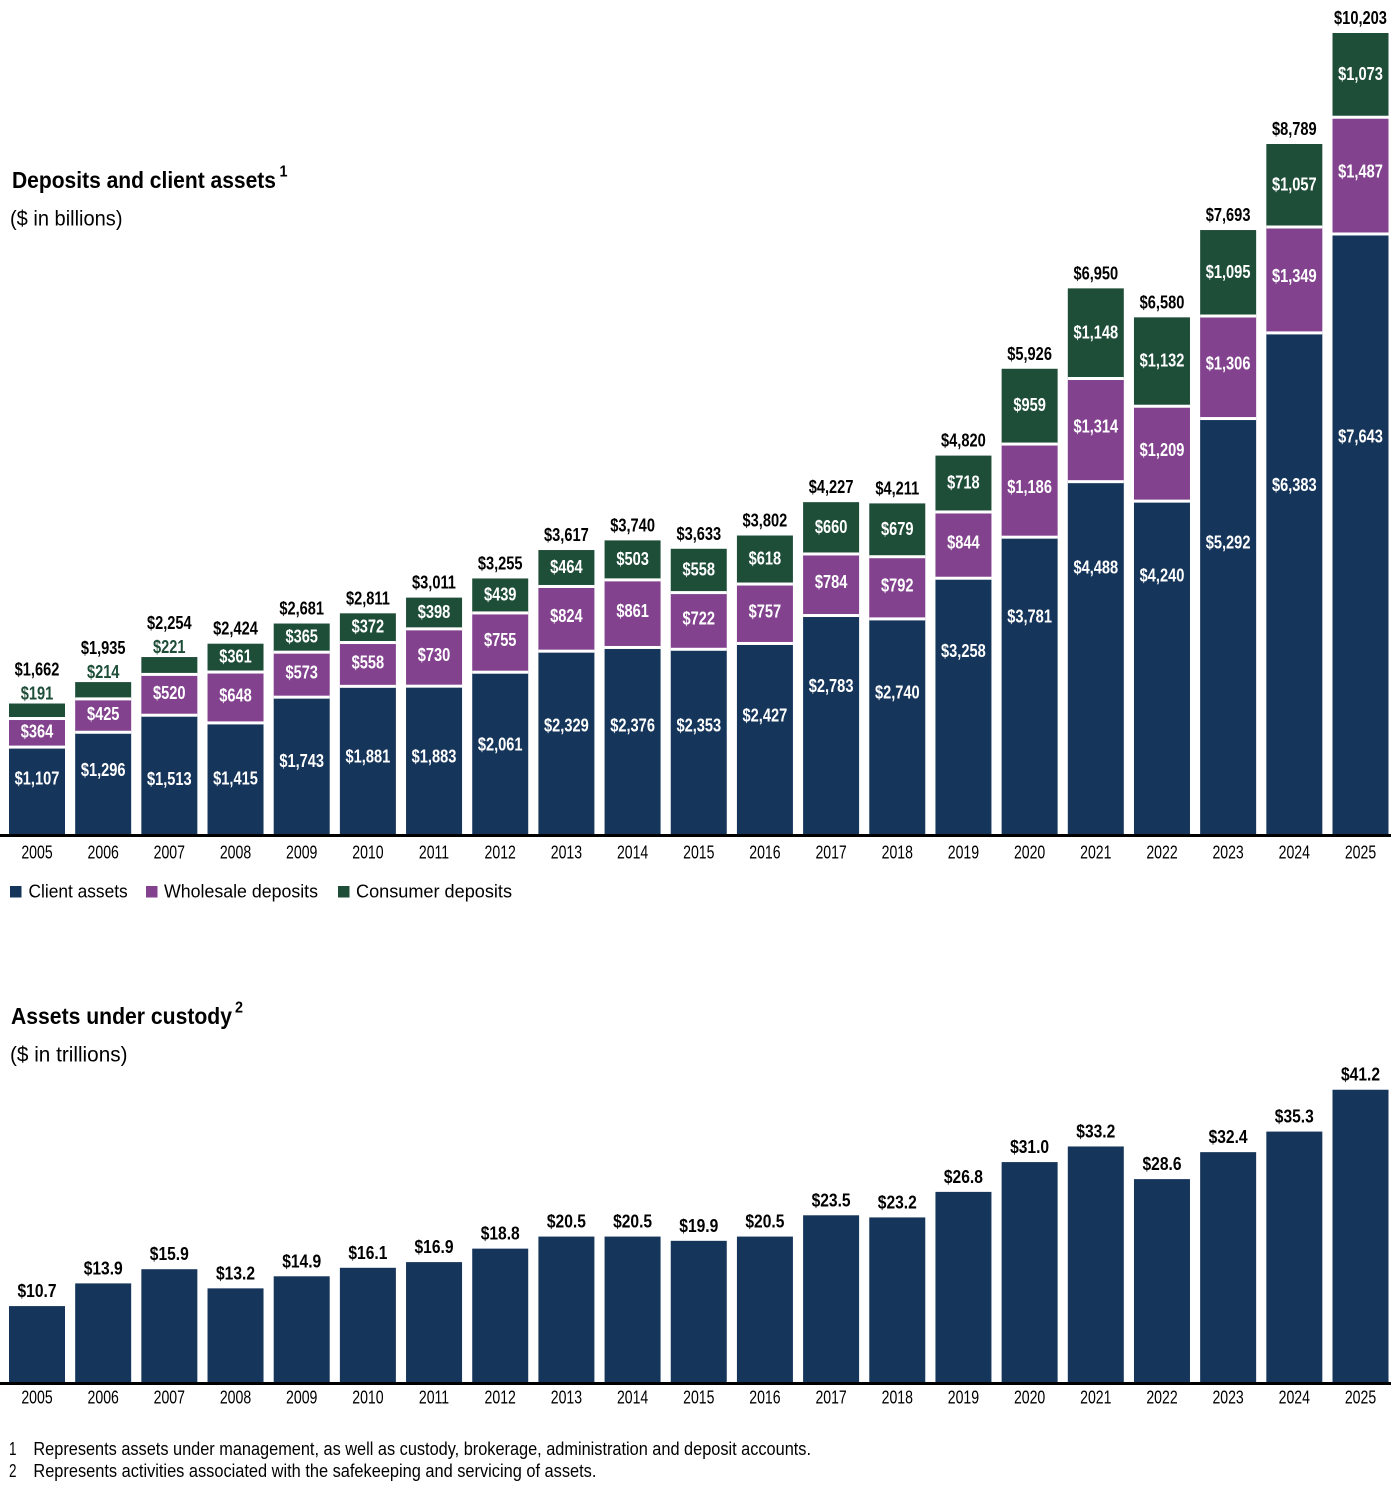 The height and width of the screenshot is (1491, 1400). I want to click on svg-text: $757, so click(765, 610).